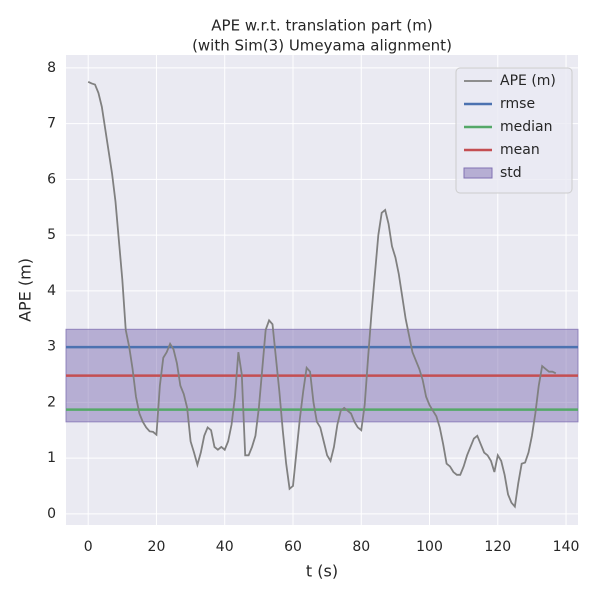  What do you see at coordinates (293, 547) in the screenshot?
I see `x-tick-label: 60` at bounding box center [293, 547].